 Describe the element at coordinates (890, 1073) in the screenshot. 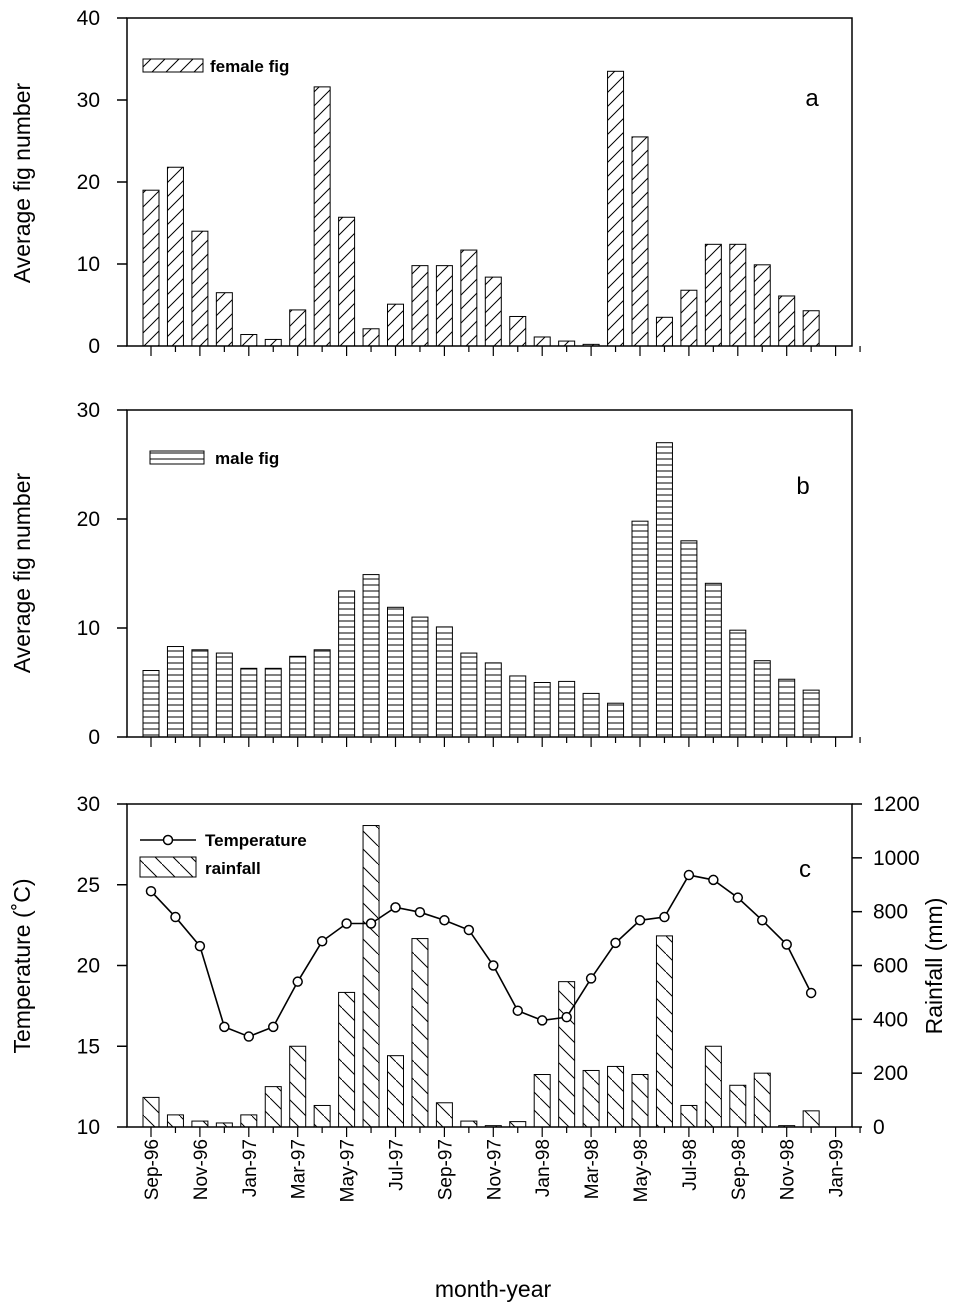

I see `y-right-tick-label: 200` at that location.